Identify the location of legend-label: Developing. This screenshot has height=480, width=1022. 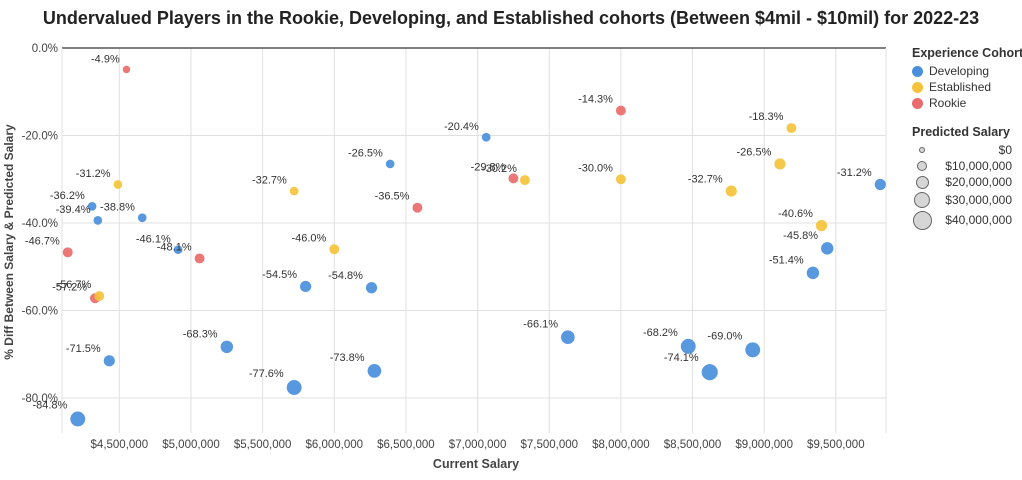
(959, 71).